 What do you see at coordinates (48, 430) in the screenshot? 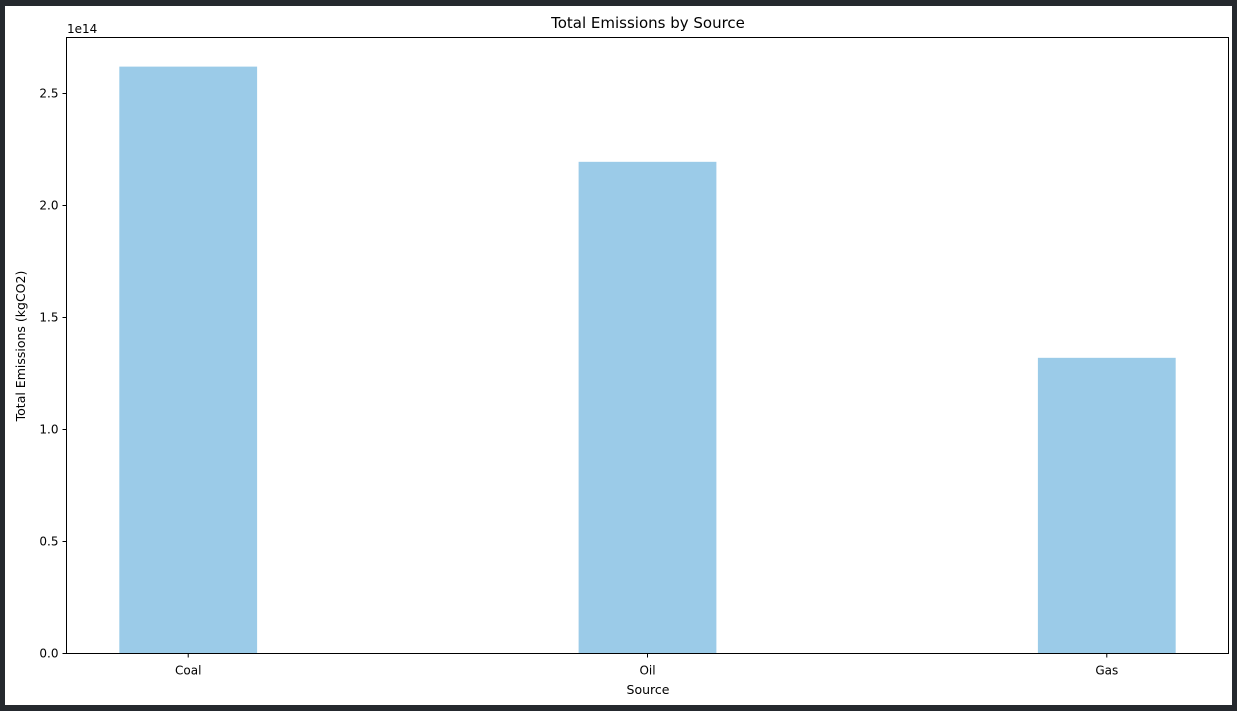
I see `y-tick-label: 1.0` at bounding box center [48, 430].